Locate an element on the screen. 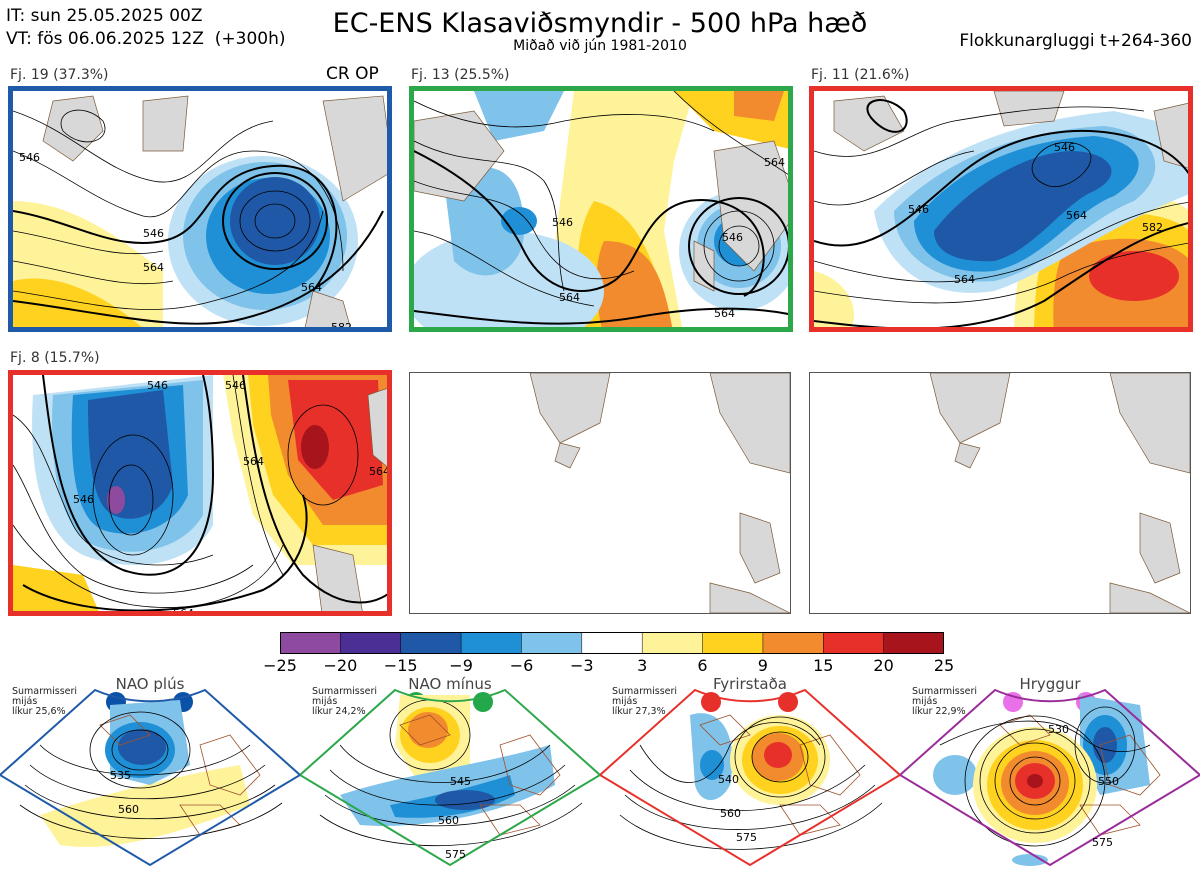  colorbar-tick-label: 3 is located at coordinates (642, 665).